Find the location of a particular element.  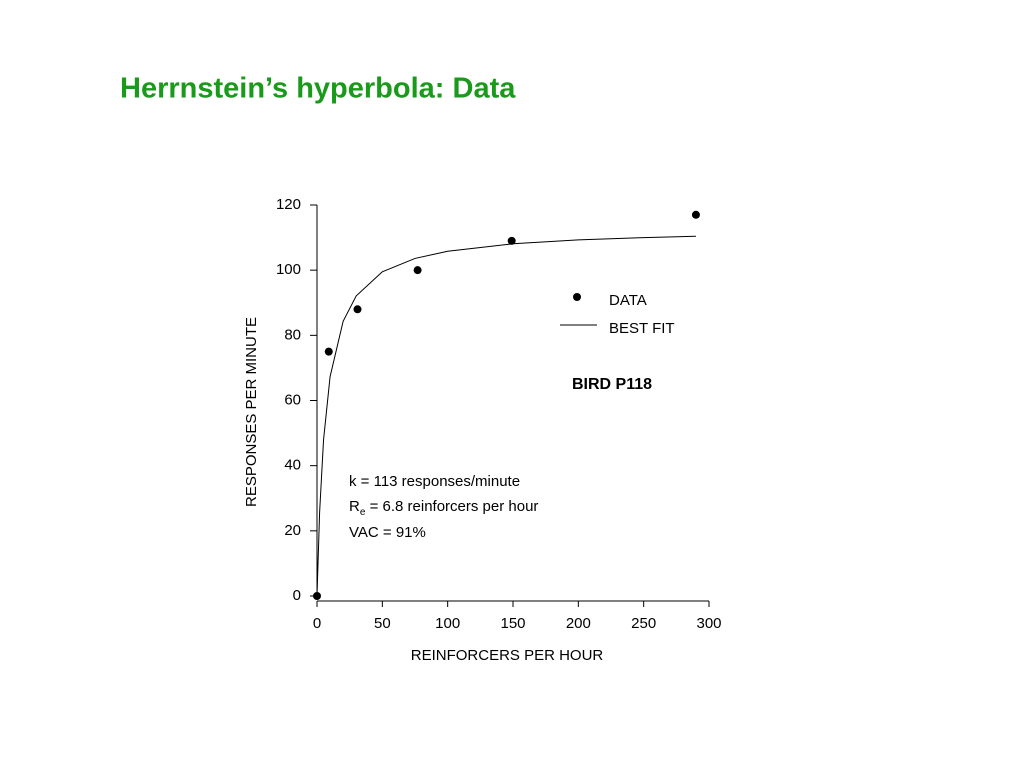

x-tick-label: 300 is located at coordinates (708, 623).